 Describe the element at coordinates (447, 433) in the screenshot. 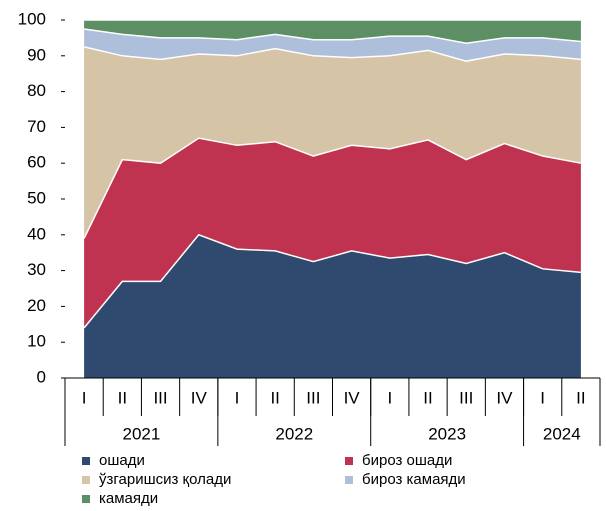

I see `group-label: 2023` at that location.